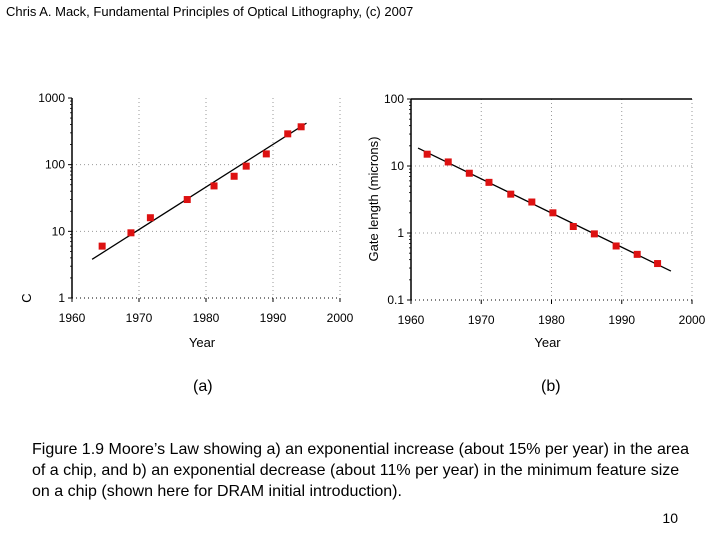 This screenshot has height=540, width=720. I want to click on b-y-tick-label: 0.1, so click(395, 300).